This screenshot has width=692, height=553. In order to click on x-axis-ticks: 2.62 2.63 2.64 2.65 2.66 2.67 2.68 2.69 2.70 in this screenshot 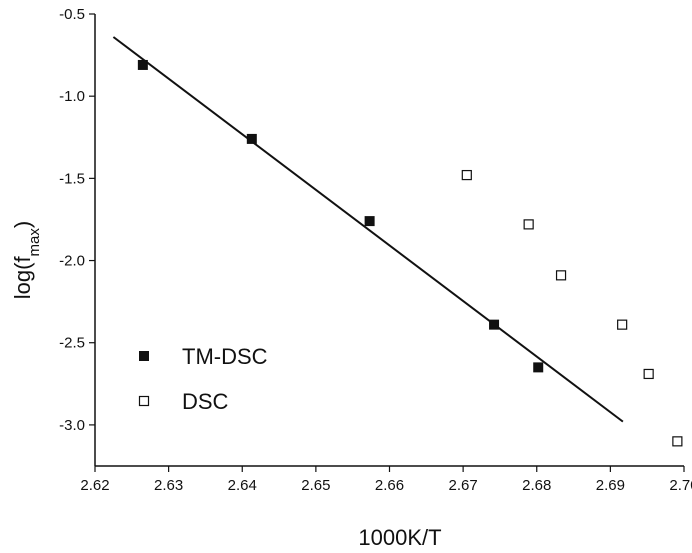, I will do `click(386, 480)`.